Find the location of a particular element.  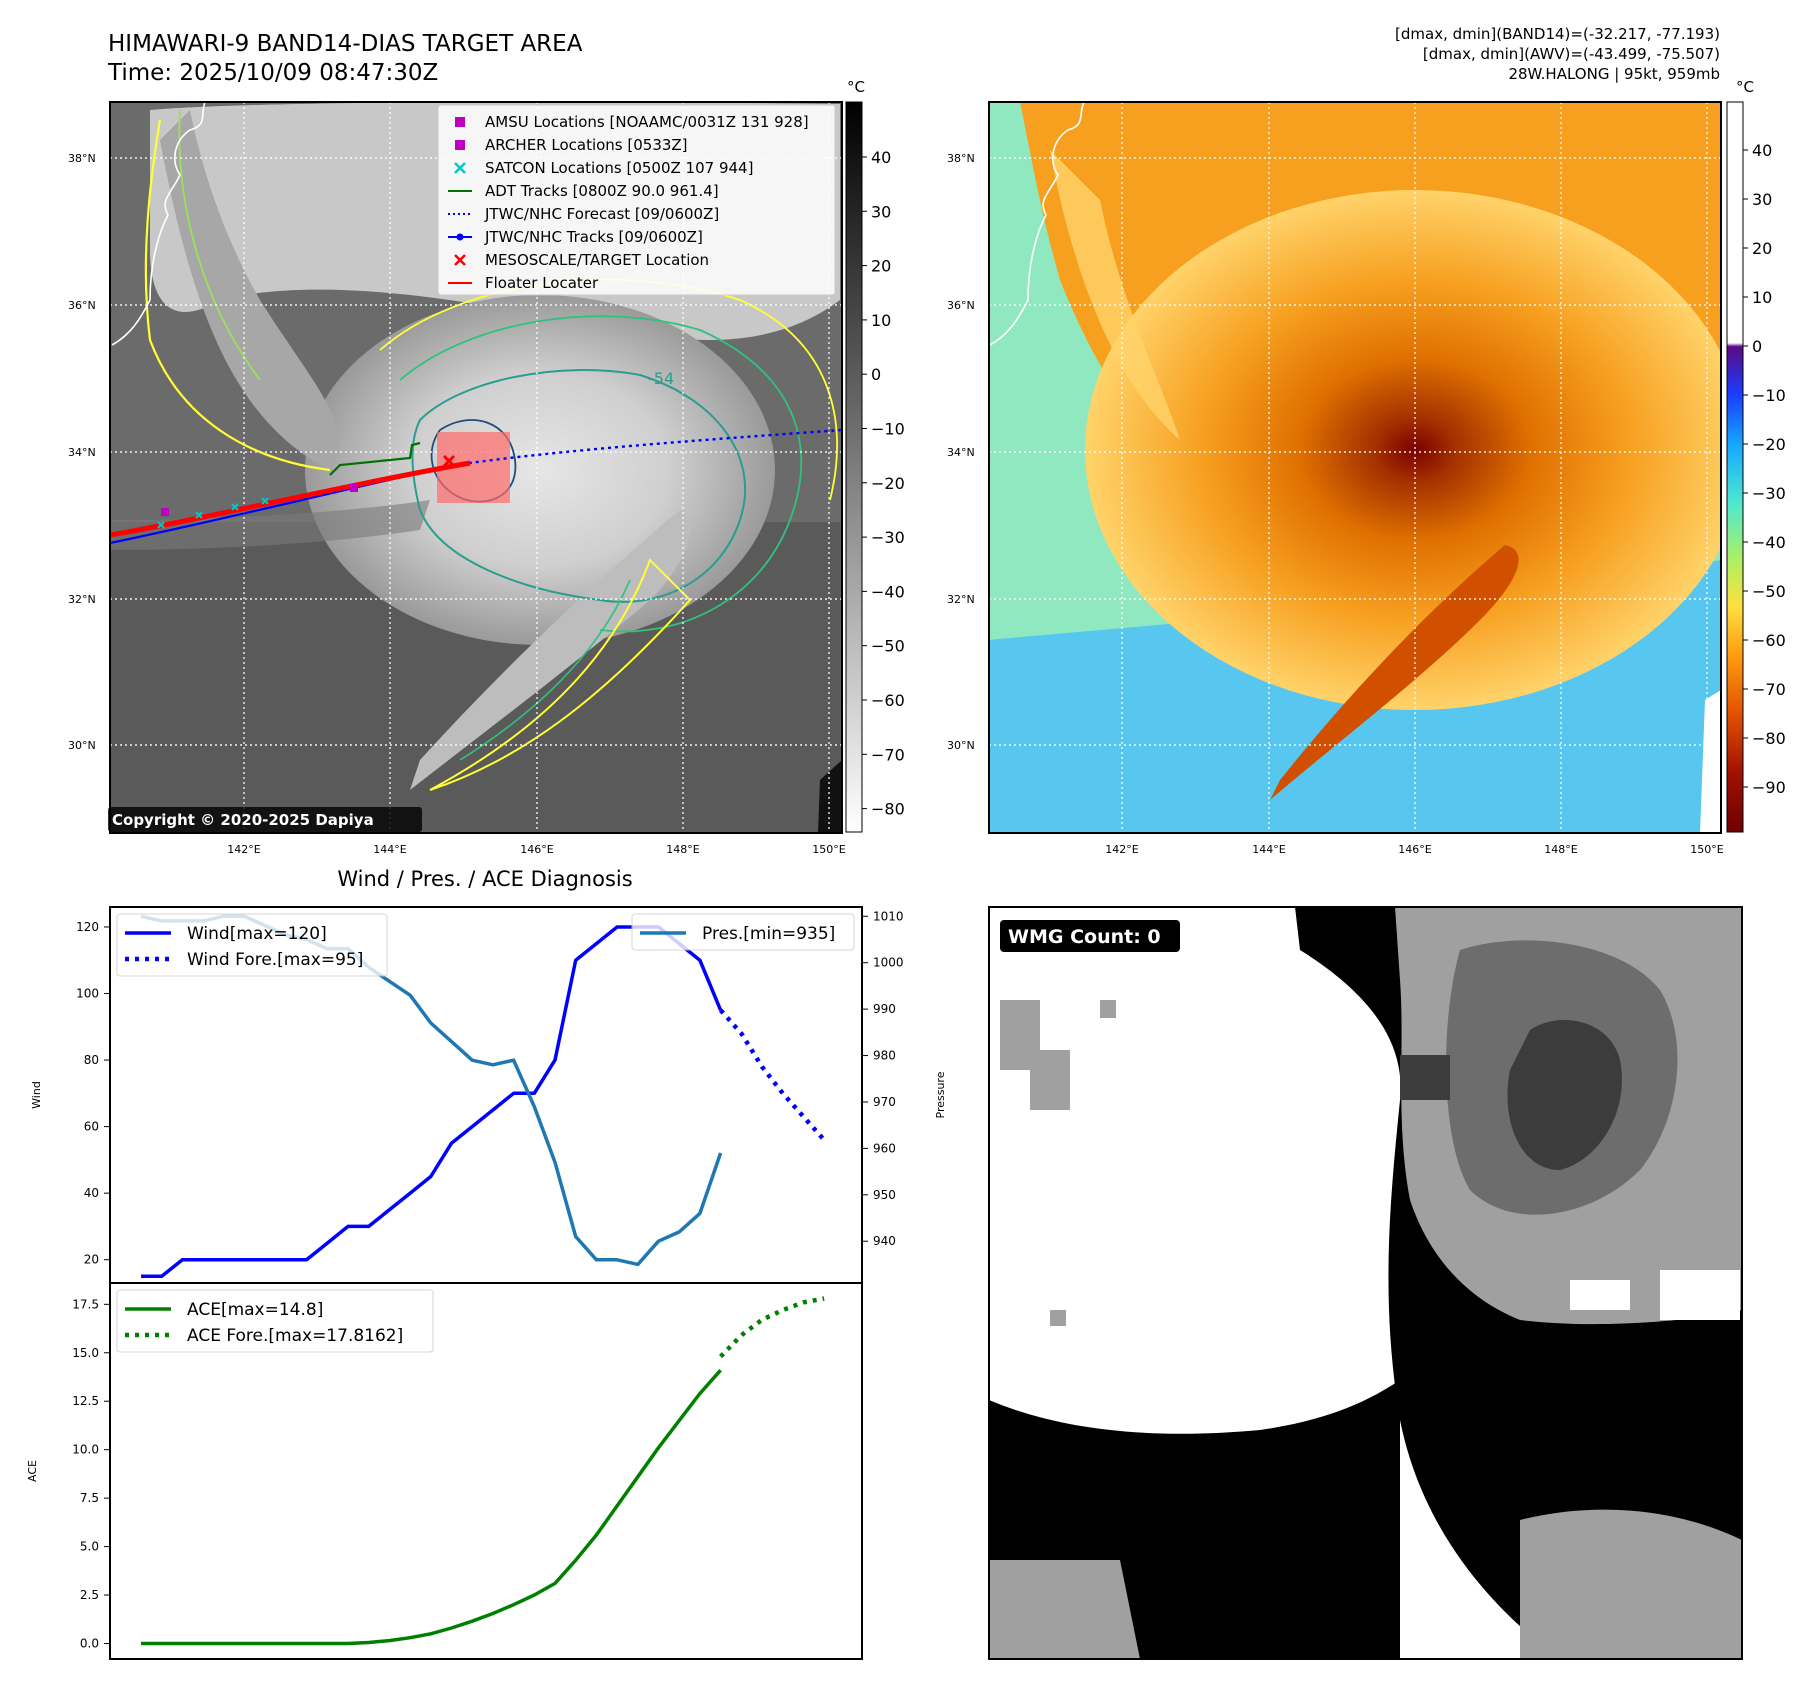

y-tick-label: 7.5 is located at coordinates (89, 1498).